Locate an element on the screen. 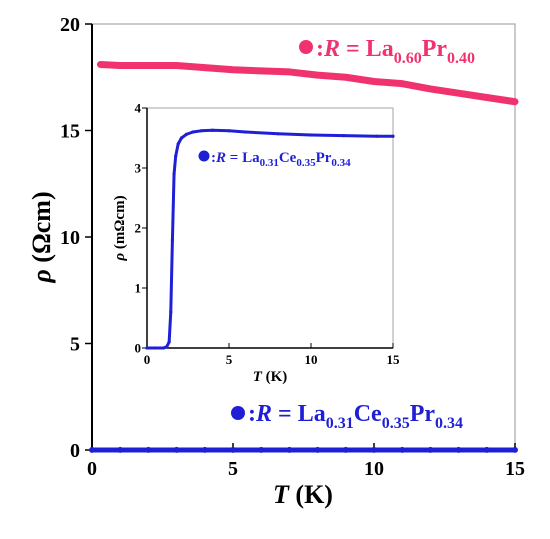 Image resolution: width=550 pixels, height=539 pixels. inset-x-tick-label: 15 is located at coordinates (394, 359).